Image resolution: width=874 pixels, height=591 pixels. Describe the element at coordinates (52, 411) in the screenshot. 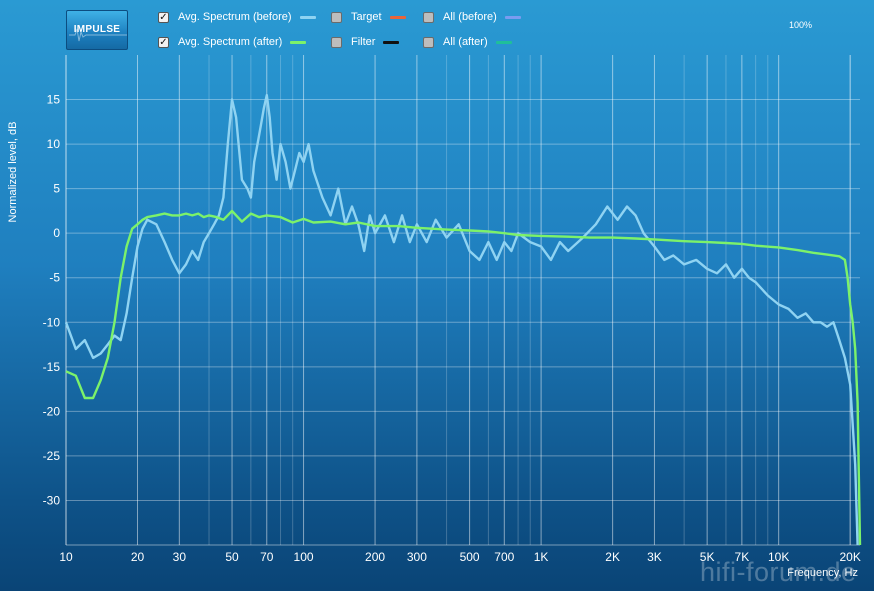

I see `y-tick-label: -20` at that location.